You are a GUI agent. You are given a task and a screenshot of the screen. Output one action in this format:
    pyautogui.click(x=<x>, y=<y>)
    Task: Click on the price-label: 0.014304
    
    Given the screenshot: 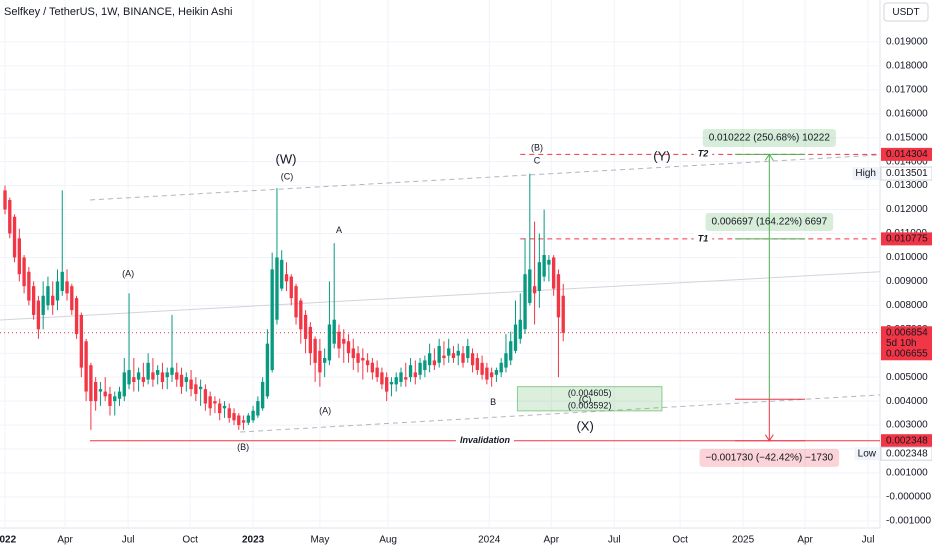 What is the action you would take?
    pyautogui.click(x=907, y=154)
    